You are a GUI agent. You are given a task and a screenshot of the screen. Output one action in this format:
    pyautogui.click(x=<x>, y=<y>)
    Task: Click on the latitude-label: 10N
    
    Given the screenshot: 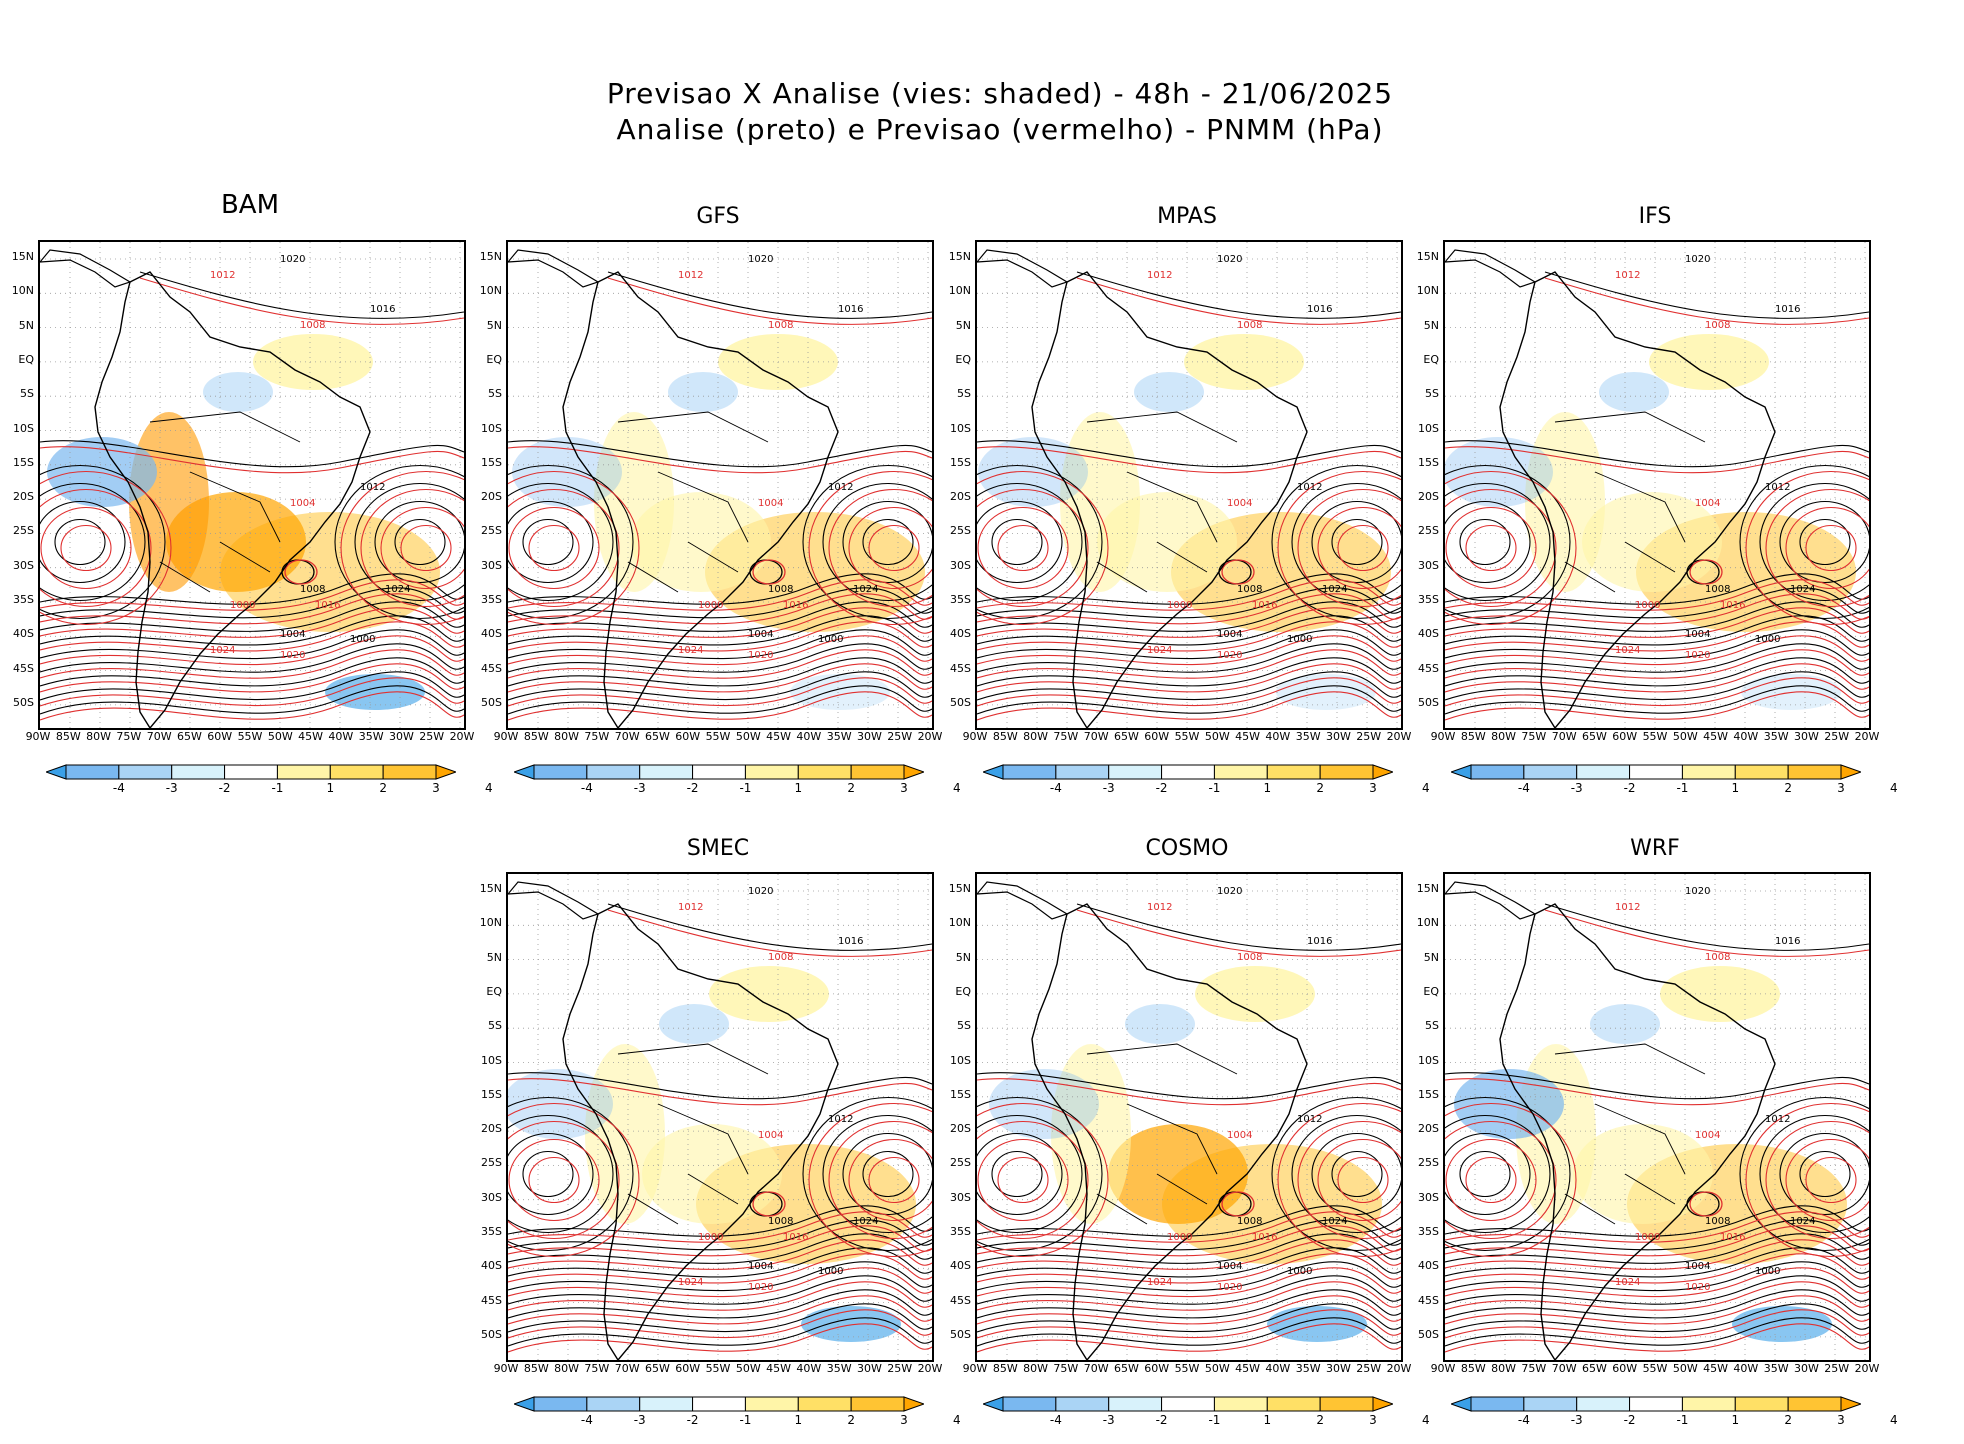 What is the action you would take?
    pyautogui.click(x=1427, y=291)
    